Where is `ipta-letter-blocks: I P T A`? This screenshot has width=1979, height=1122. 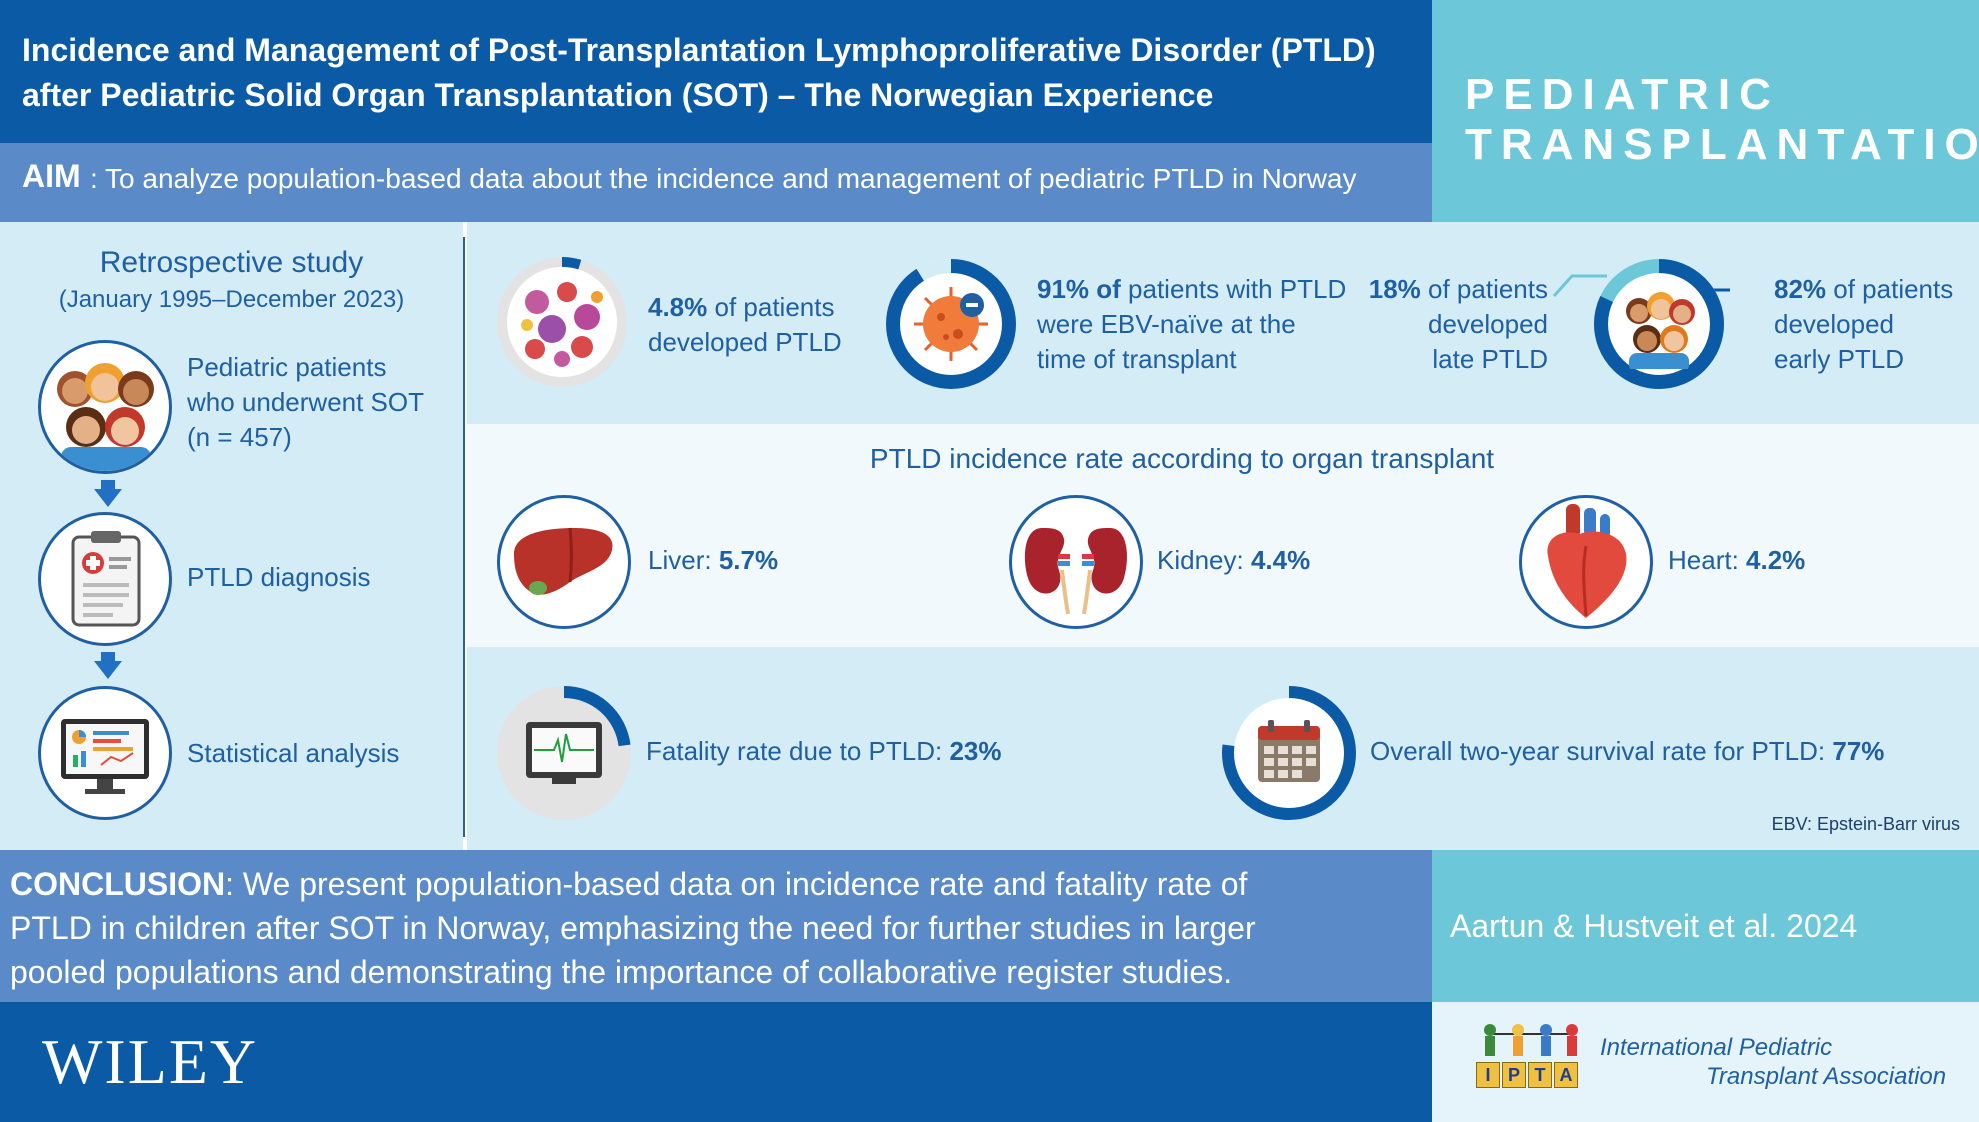 ipta-letter-blocks: I P T A is located at coordinates (1527, 1075).